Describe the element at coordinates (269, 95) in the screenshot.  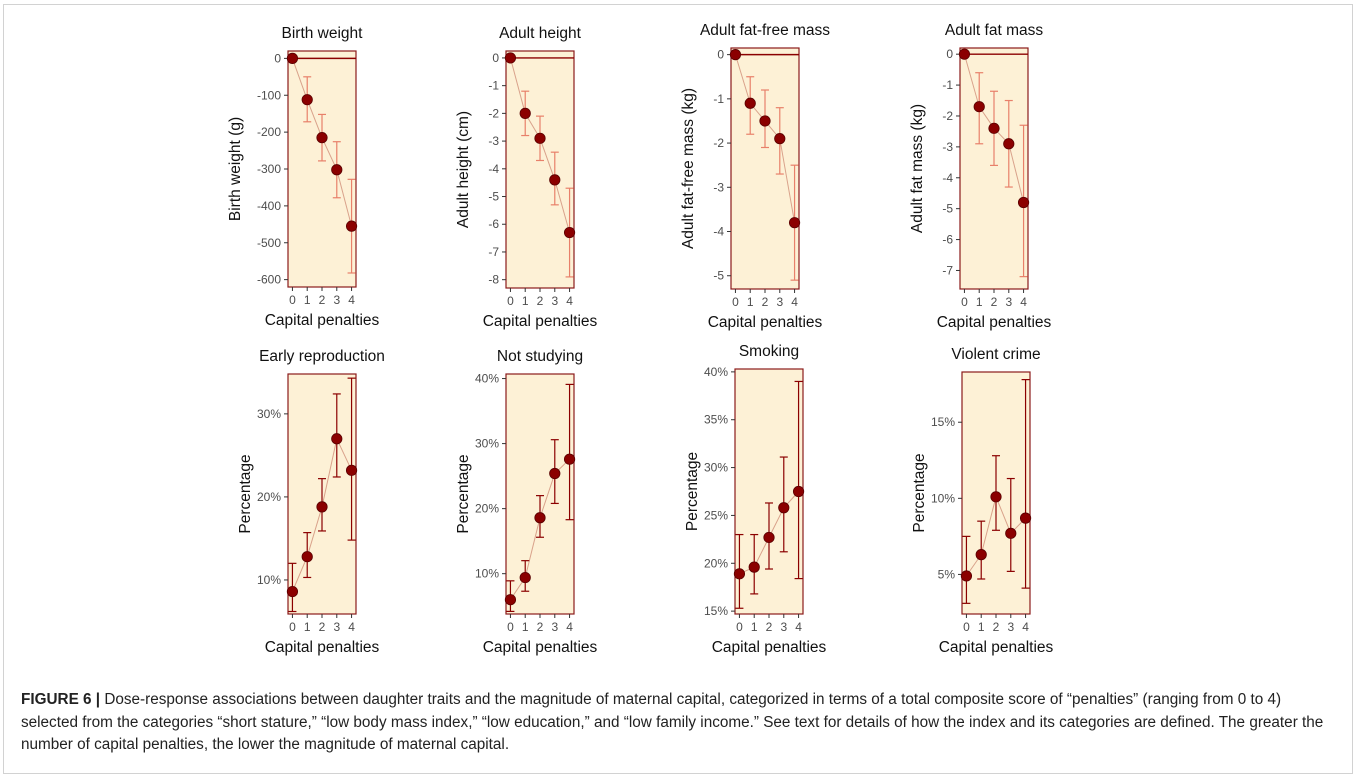
I see `y-tick-label: -100` at that location.